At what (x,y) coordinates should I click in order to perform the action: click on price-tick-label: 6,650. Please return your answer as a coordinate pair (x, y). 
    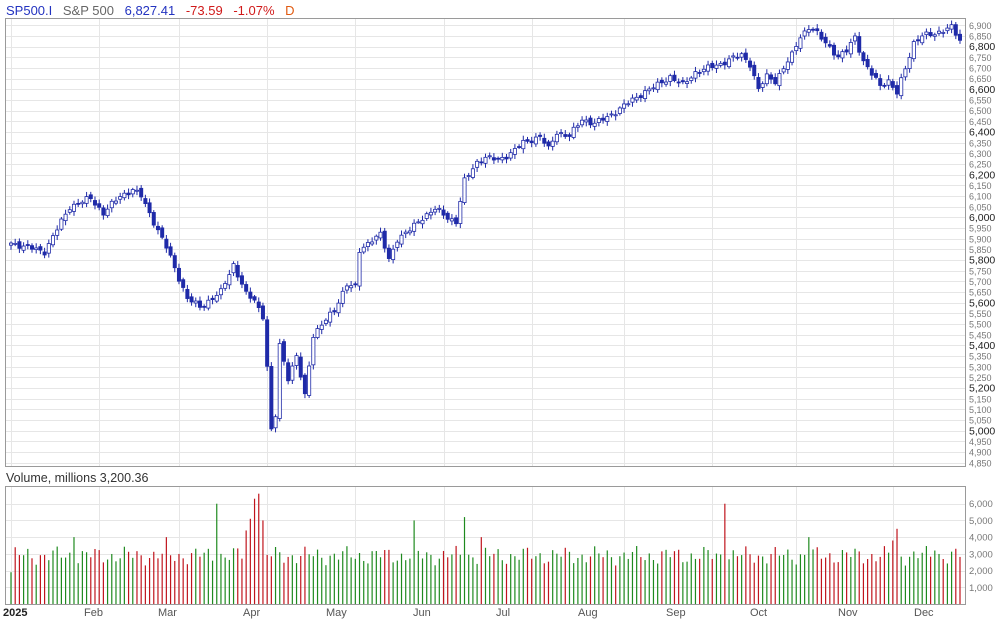
    Looking at the image, I should click on (980, 79).